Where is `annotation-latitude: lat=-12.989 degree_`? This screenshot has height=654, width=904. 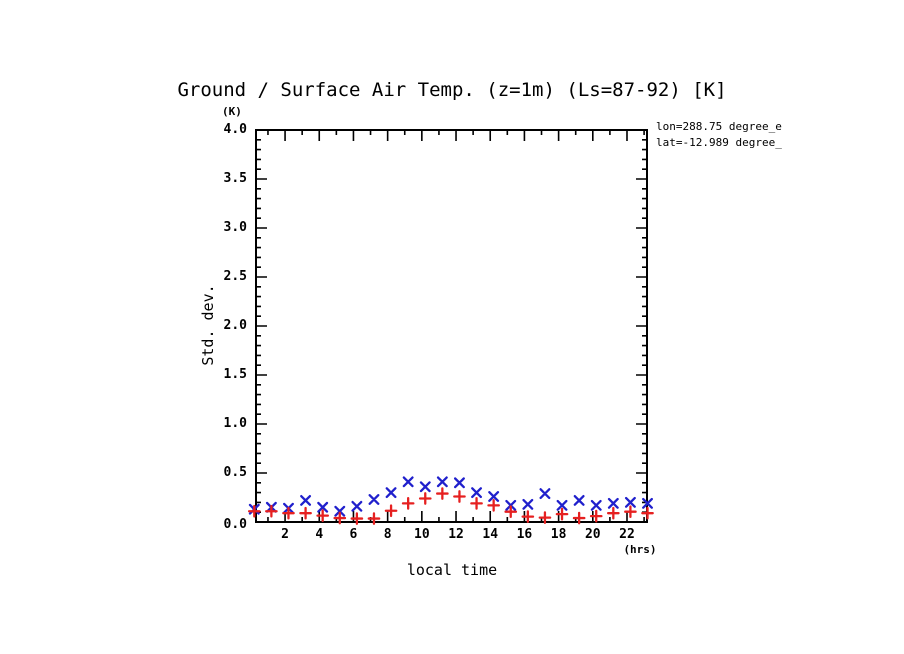
annotation-latitude: lat=-12.989 degree_ is located at coordinates (719, 142).